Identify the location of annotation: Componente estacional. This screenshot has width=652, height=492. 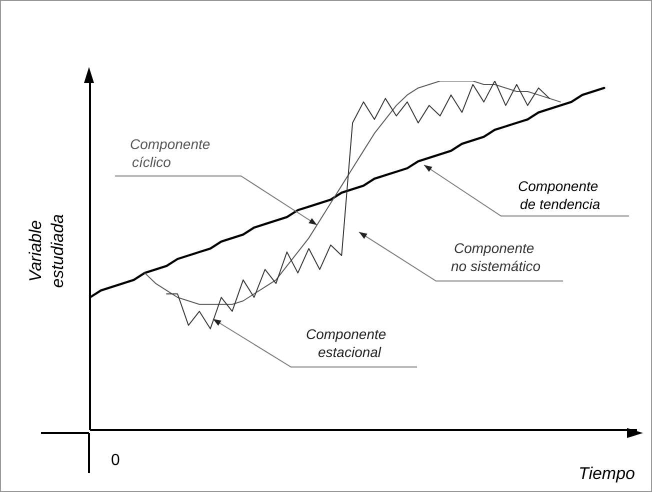
(346, 343).